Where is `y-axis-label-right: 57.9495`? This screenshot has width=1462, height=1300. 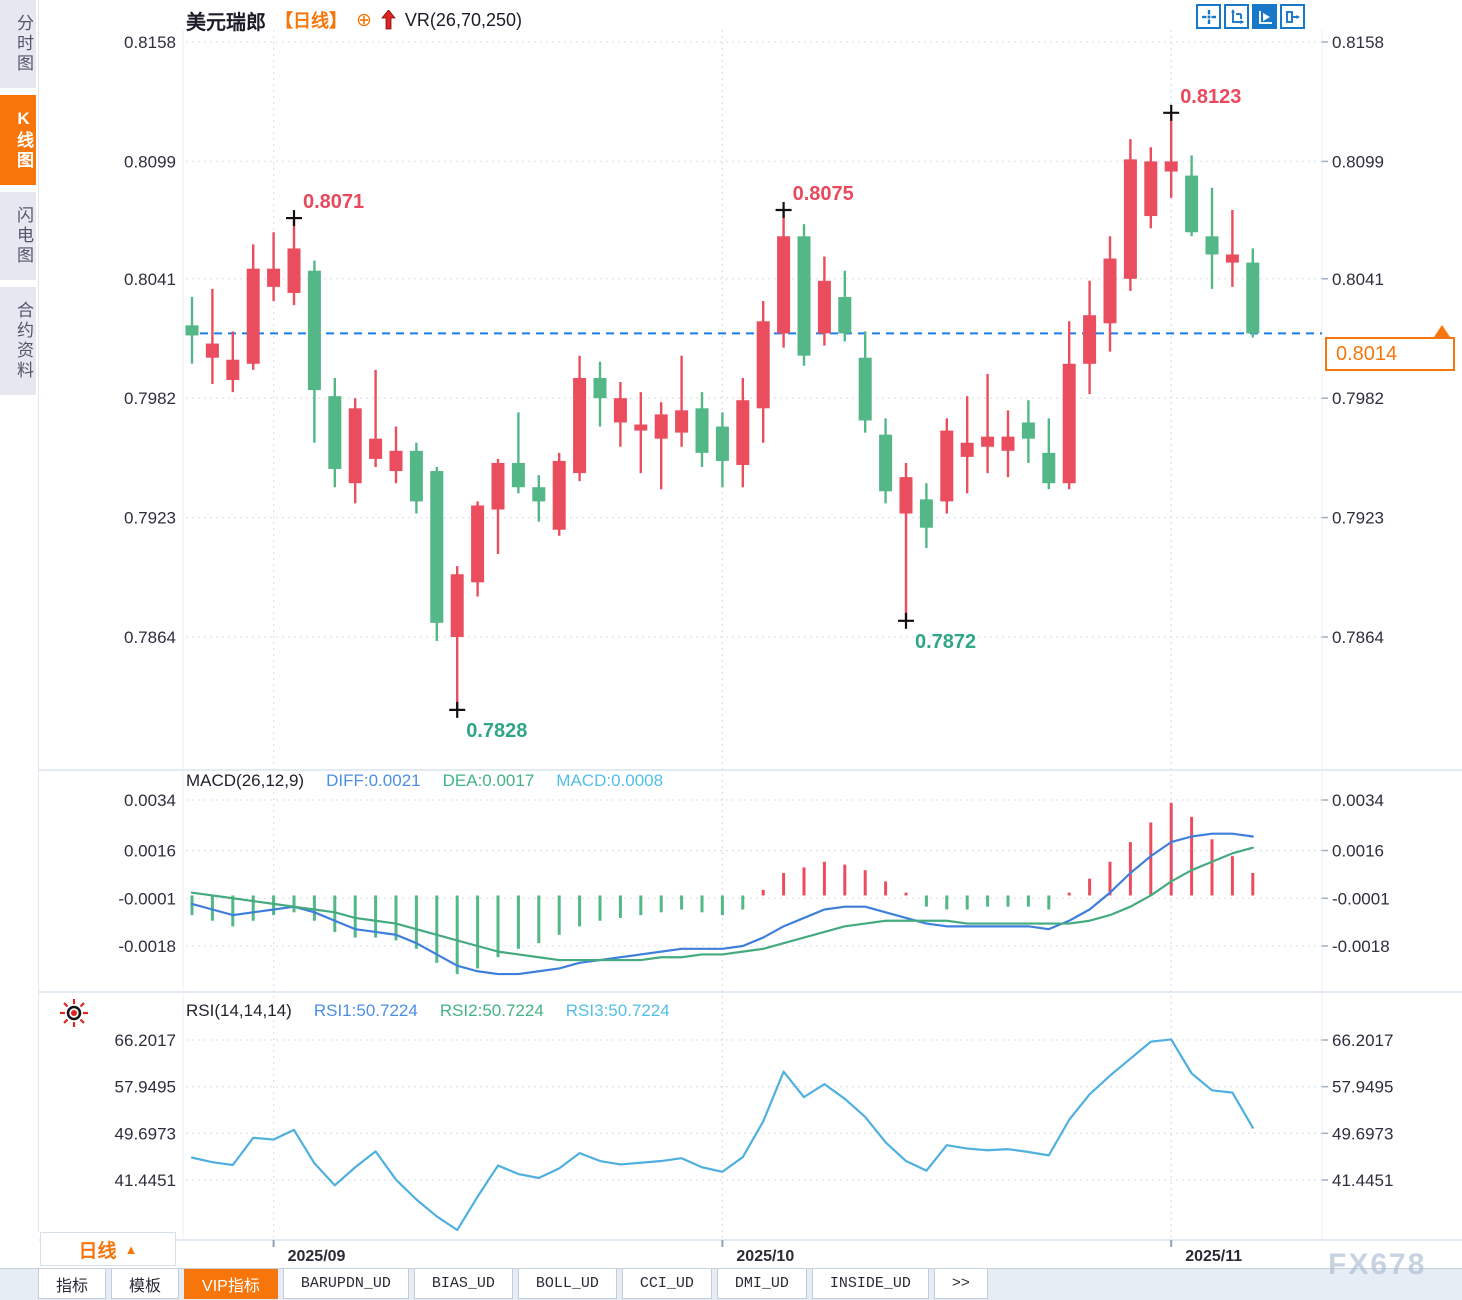 y-axis-label-right: 57.9495 is located at coordinates (1362, 1087).